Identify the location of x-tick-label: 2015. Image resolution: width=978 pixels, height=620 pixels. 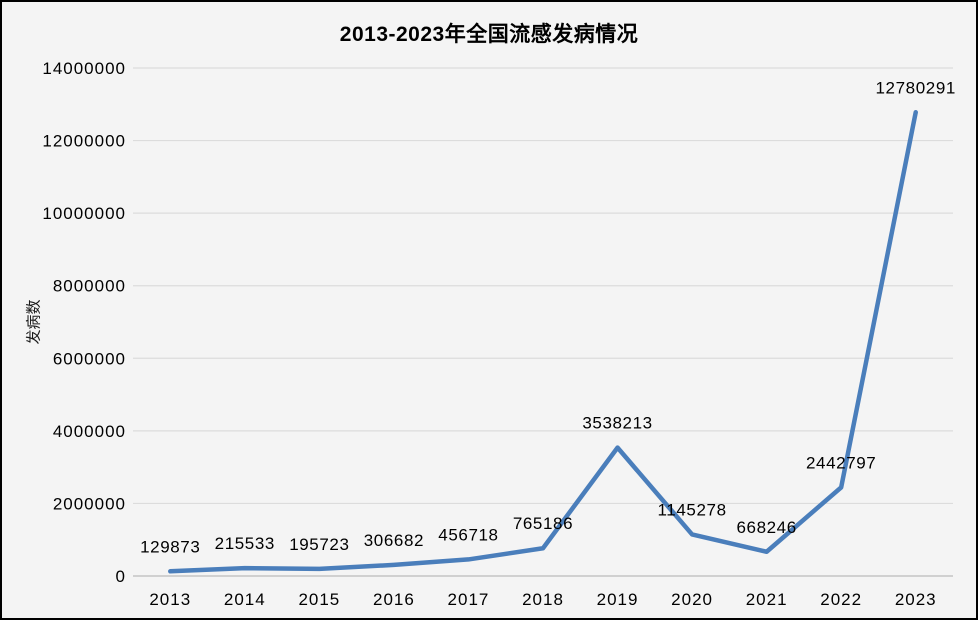
(319, 599).